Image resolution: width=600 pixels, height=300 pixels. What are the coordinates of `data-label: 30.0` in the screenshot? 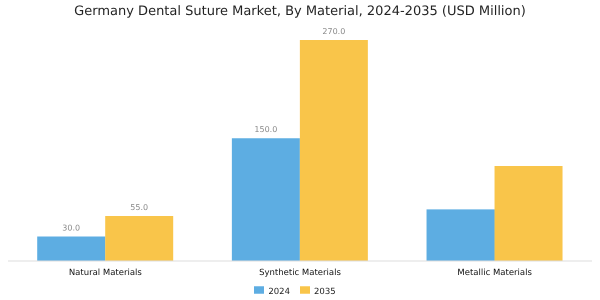 It's located at (71, 227).